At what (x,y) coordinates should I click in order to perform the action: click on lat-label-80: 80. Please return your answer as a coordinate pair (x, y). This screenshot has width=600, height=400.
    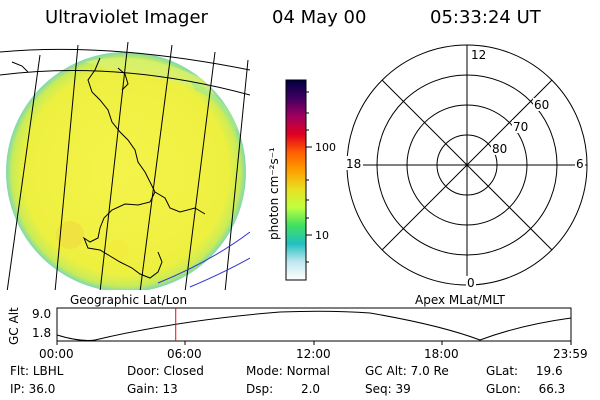
    Looking at the image, I should click on (499, 149).